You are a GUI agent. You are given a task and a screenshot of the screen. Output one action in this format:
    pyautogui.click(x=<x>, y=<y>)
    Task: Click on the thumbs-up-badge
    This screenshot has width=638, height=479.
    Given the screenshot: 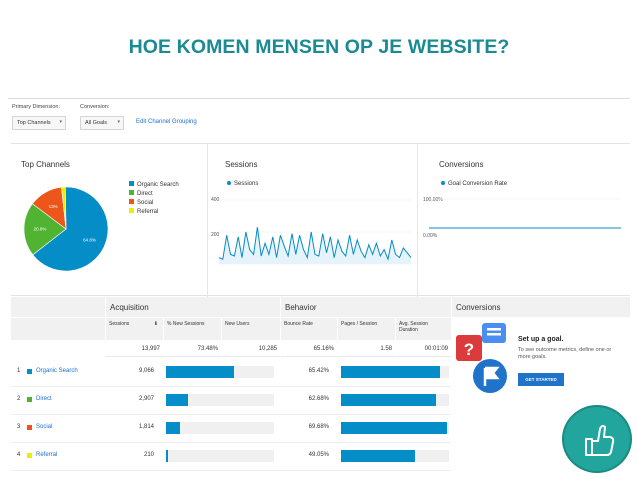 What is the action you would take?
    pyautogui.click(x=597, y=439)
    